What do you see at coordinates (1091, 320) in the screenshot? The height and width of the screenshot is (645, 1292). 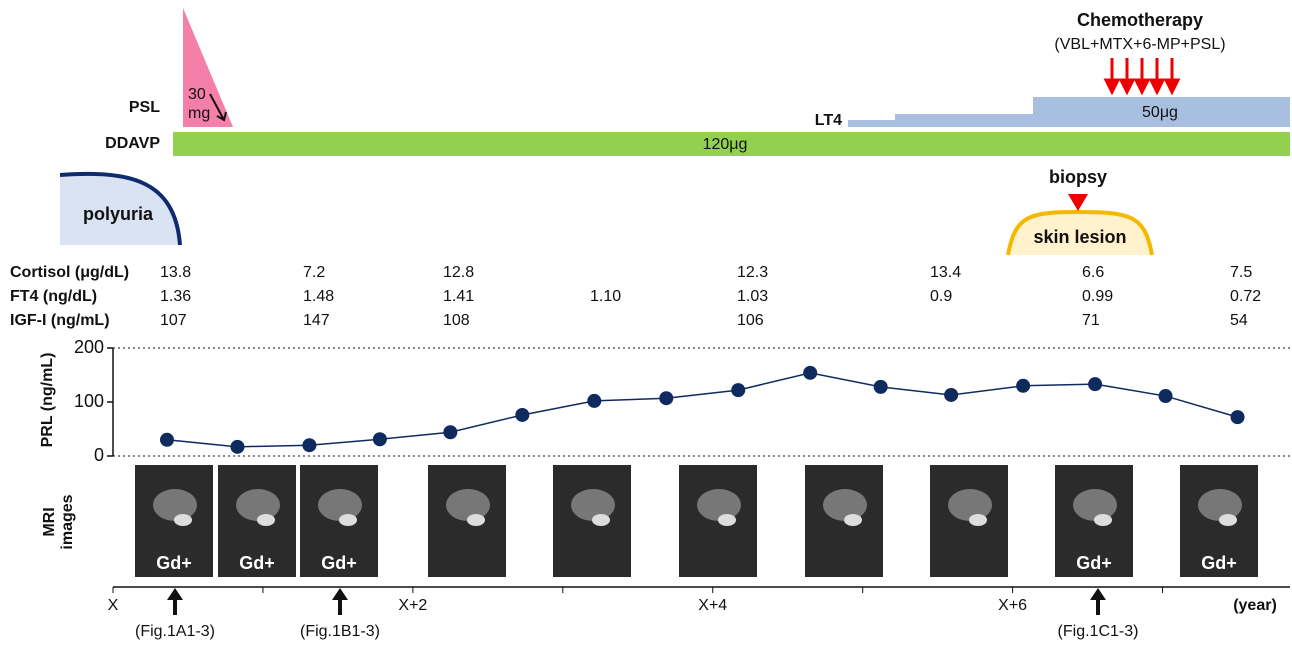 I see `lab-value: 71` at bounding box center [1091, 320].